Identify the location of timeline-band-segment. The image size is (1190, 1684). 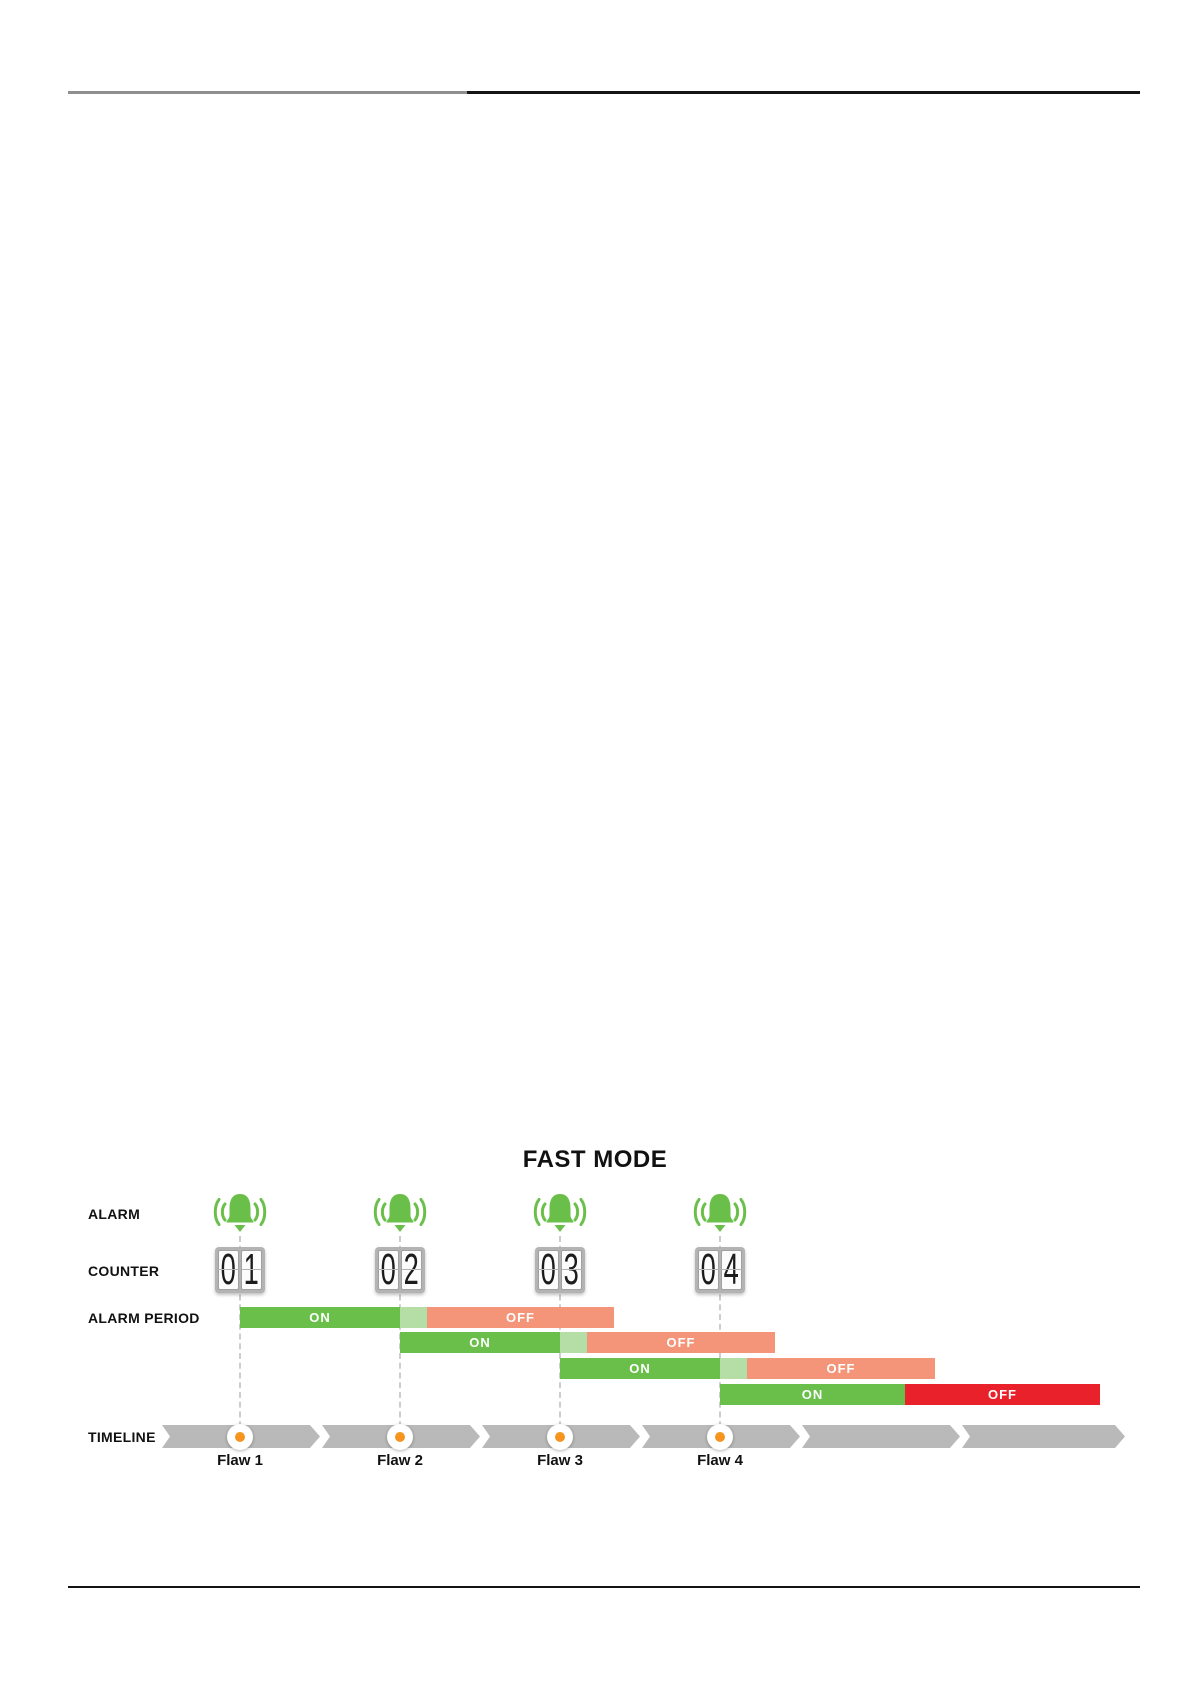
(880, 1436).